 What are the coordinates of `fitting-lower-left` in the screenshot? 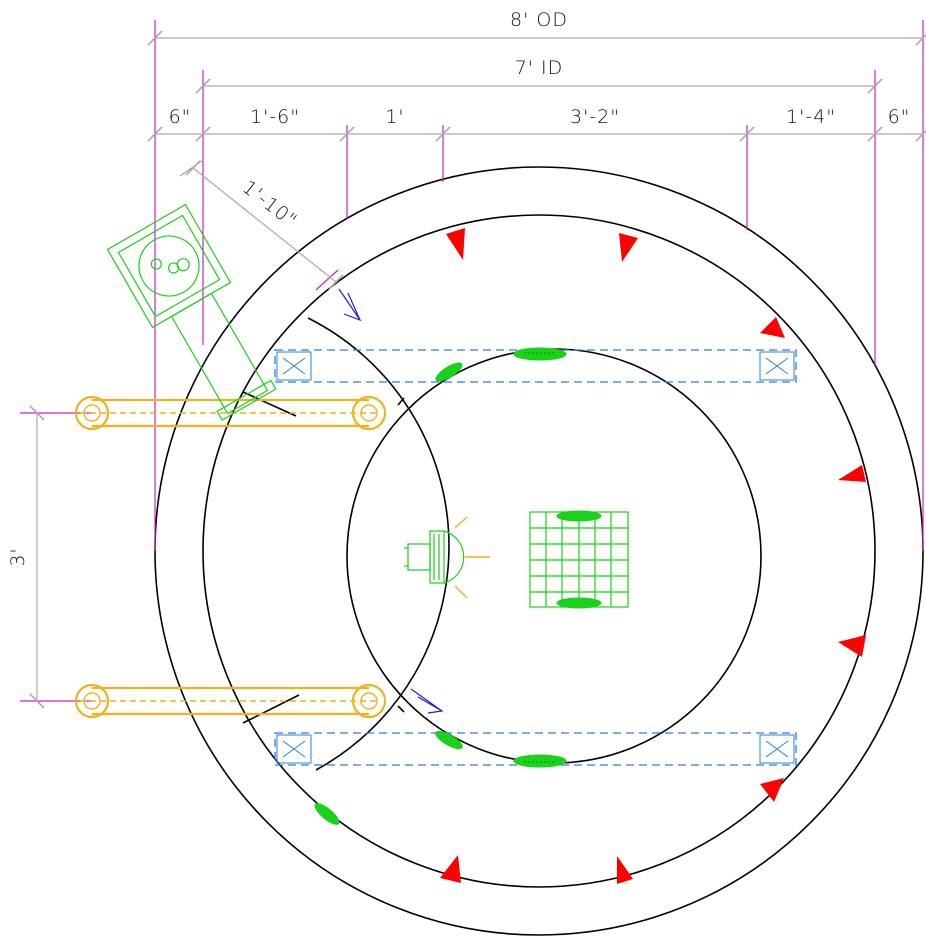 It's located at (449, 740).